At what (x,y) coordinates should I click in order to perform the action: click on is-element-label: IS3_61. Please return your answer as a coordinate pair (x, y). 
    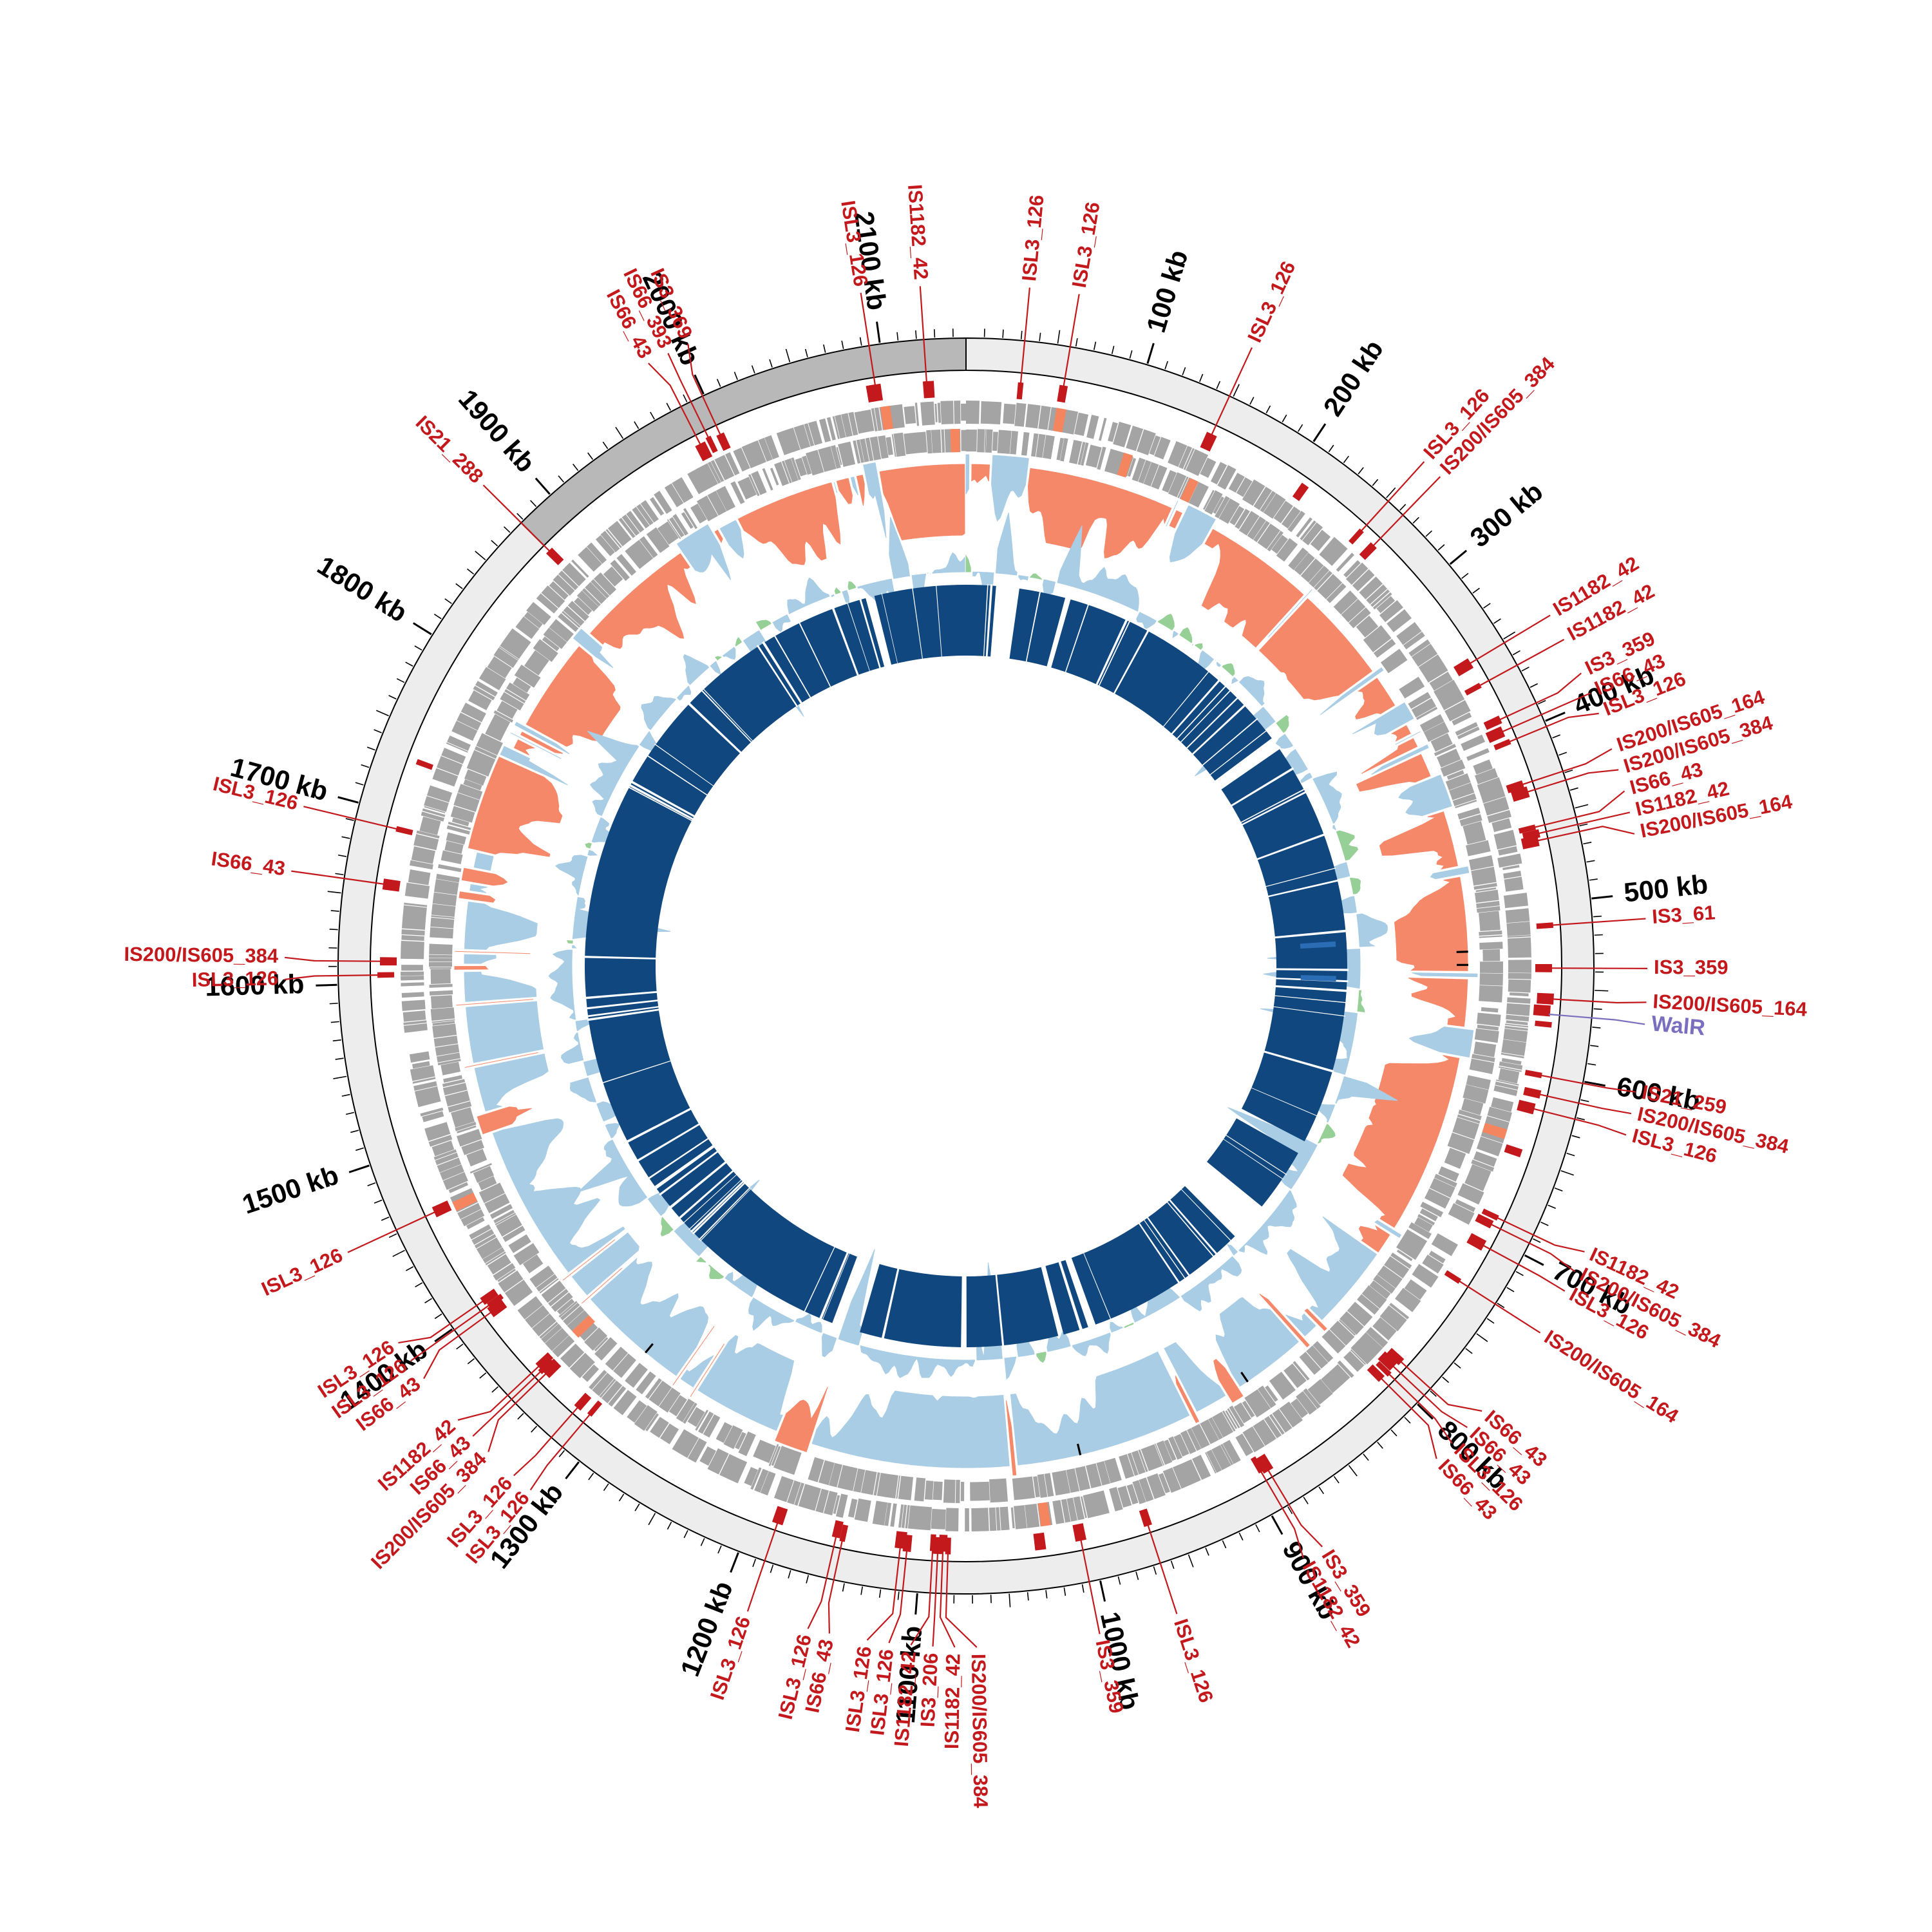
    Looking at the image, I should click on (1684, 914).